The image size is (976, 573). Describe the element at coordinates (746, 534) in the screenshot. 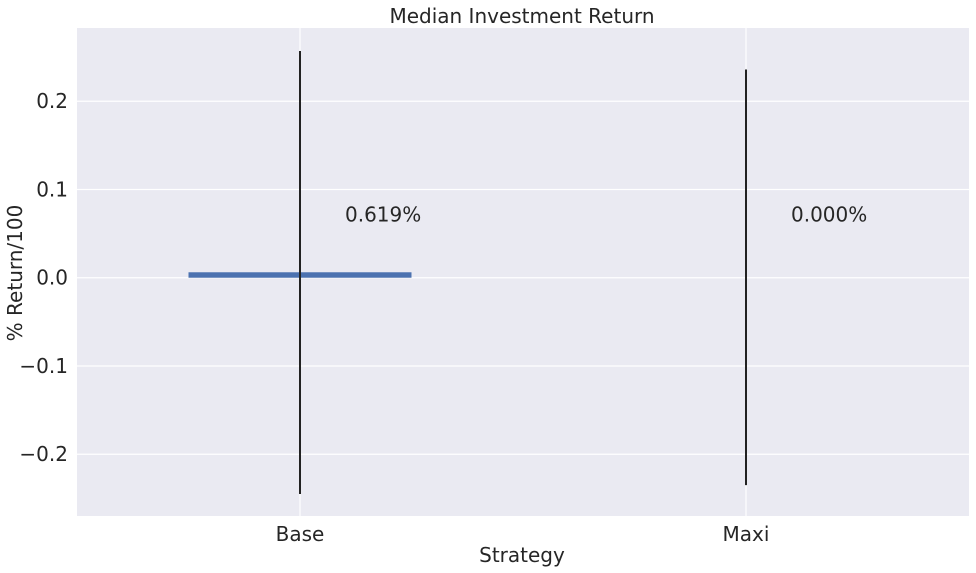

I see `x-tick-label: Maxi` at that location.